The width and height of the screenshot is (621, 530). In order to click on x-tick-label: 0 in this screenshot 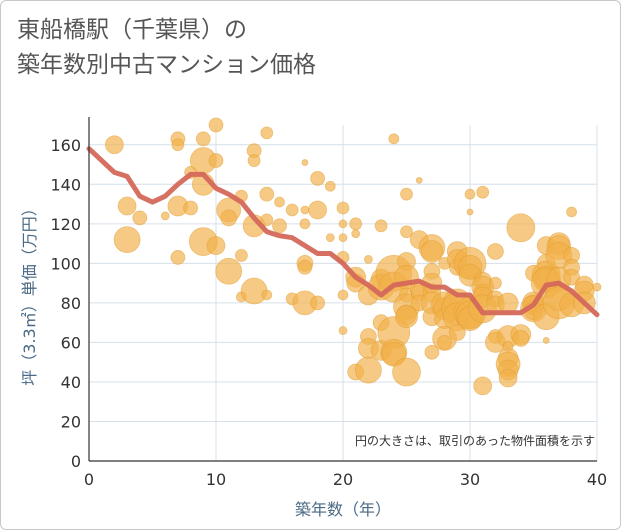, I will do `click(89, 479)`.